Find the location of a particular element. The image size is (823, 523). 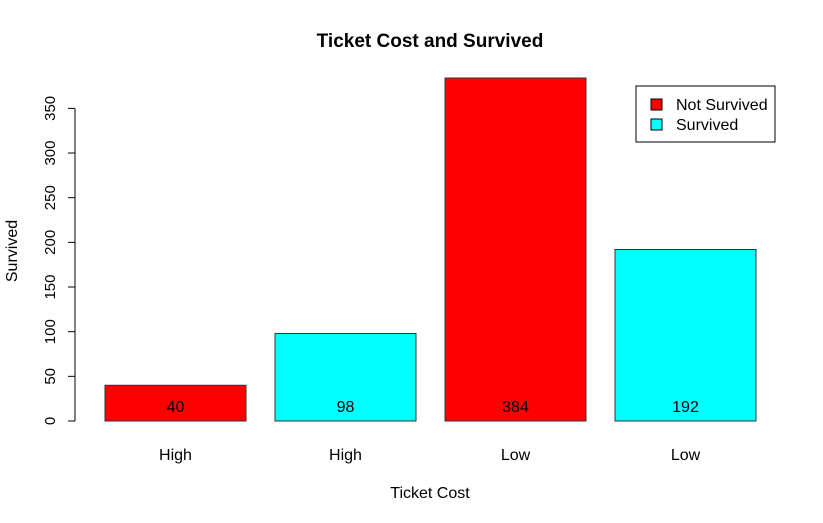

y-tick-label: 200 is located at coordinates (50, 242).